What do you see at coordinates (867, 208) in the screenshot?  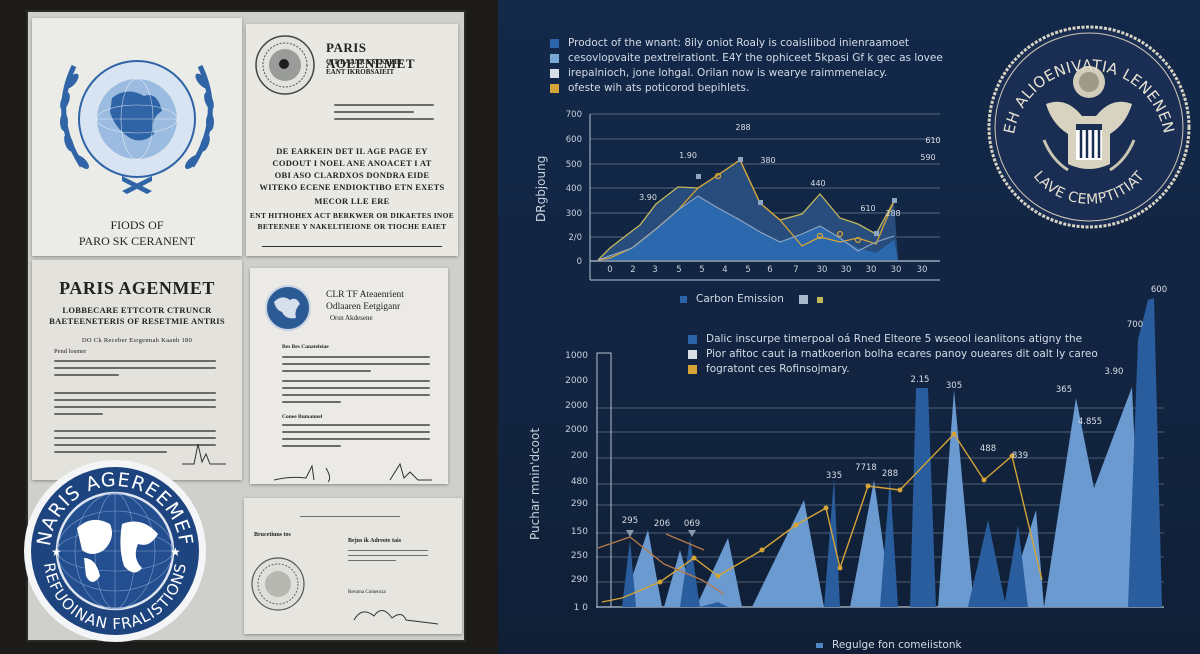 I see `data-label: 610` at bounding box center [867, 208].